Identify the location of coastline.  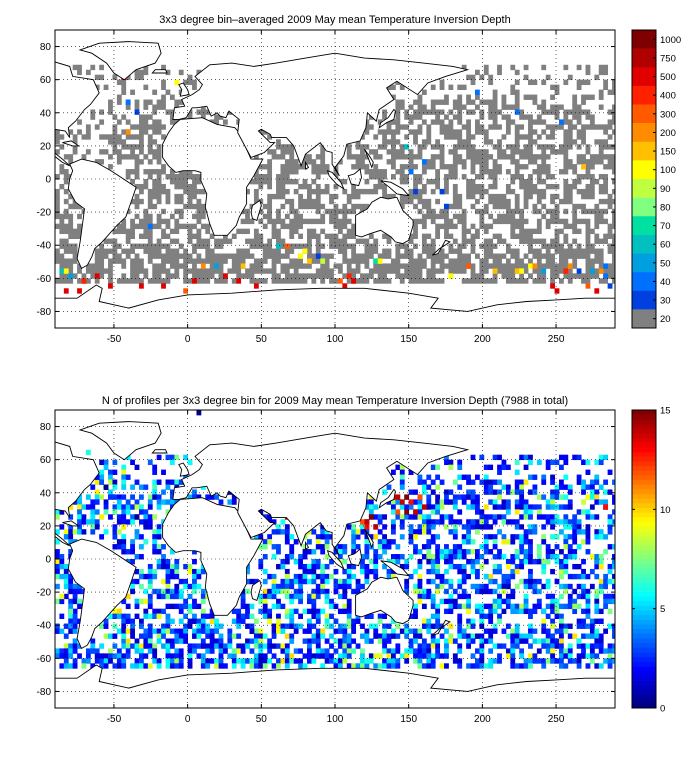
(335, 180).